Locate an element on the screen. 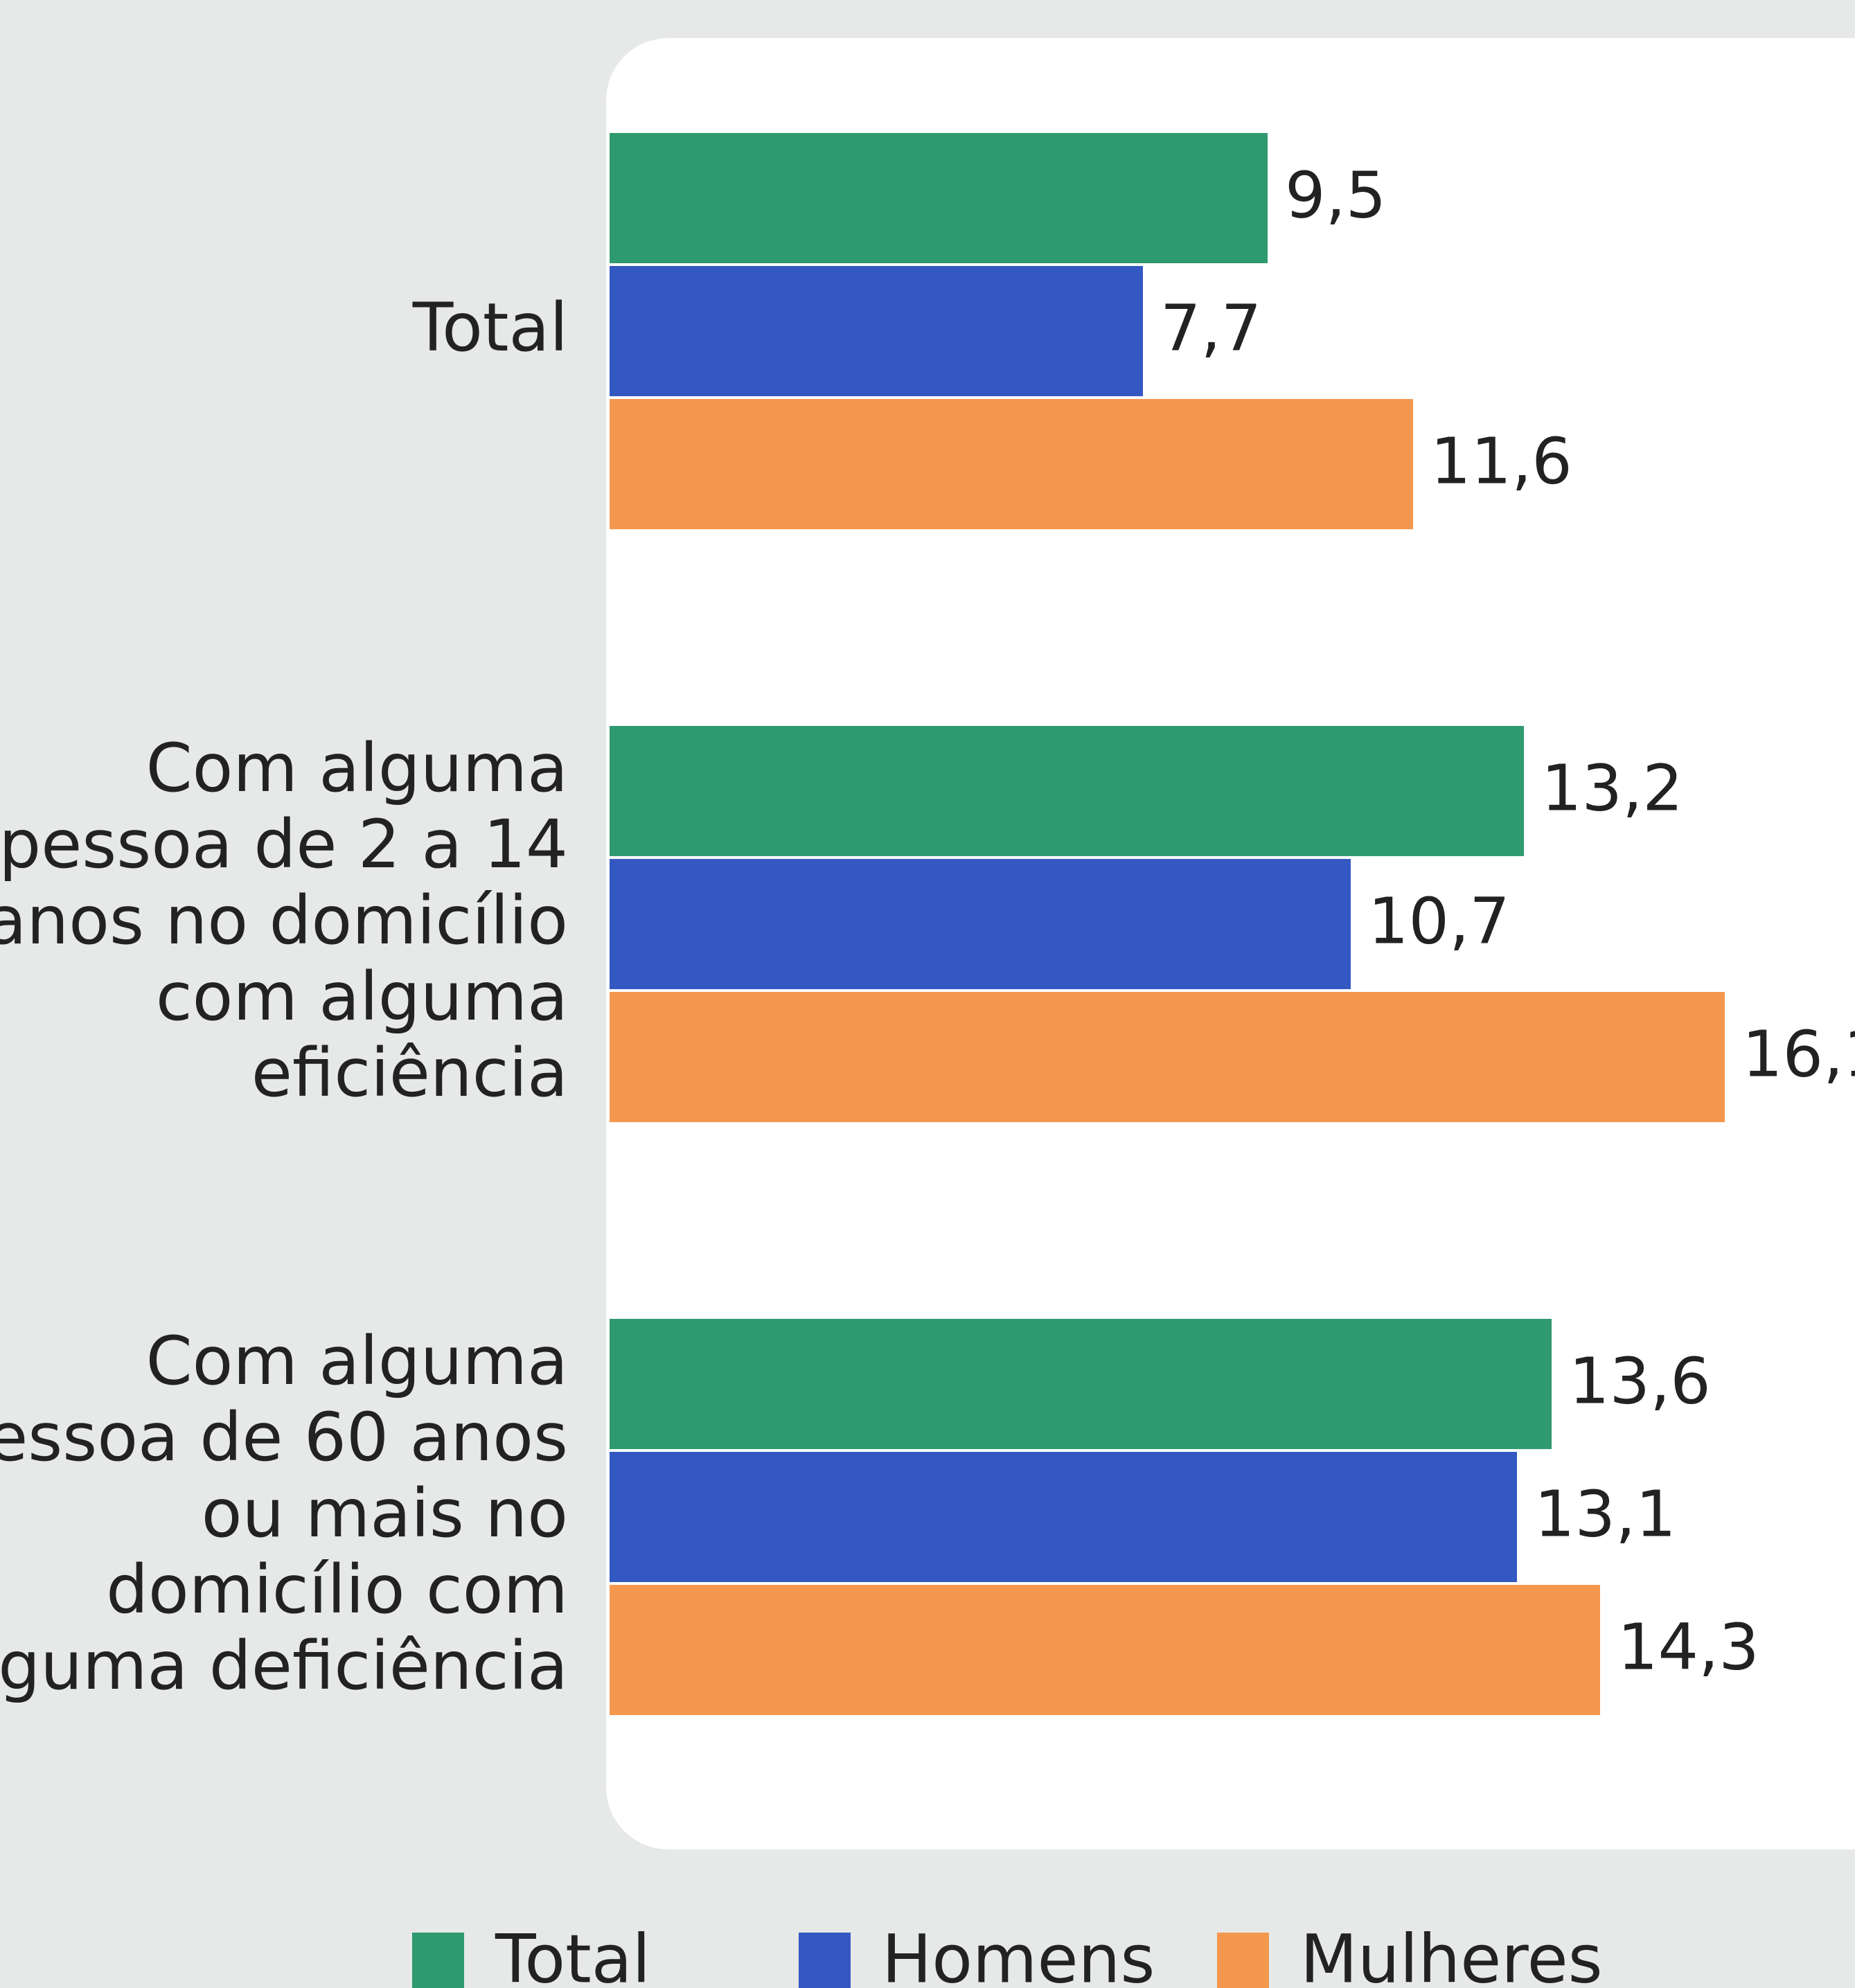 The image size is (1855, 1988). value-label: 10,7 is located at coordinates (1439, 921).